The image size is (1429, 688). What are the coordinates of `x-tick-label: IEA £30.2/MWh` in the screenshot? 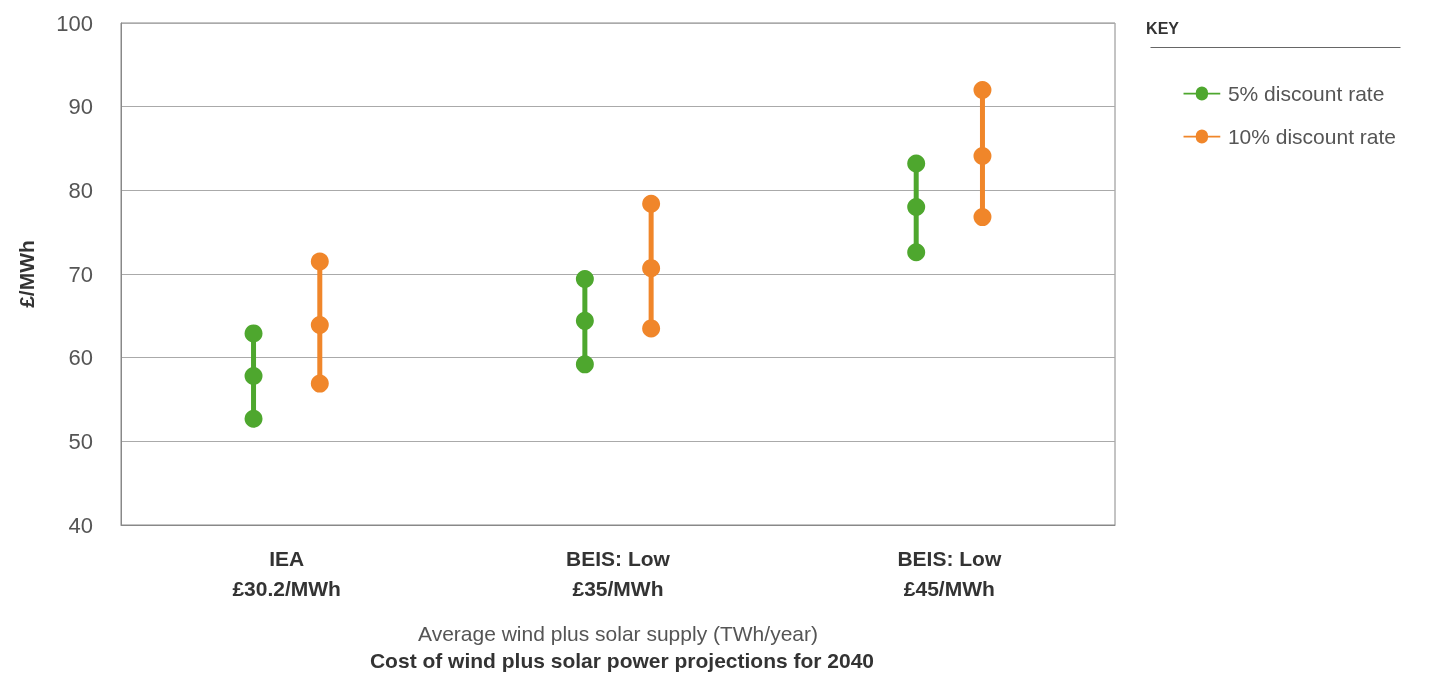 It's located at (286, 573).